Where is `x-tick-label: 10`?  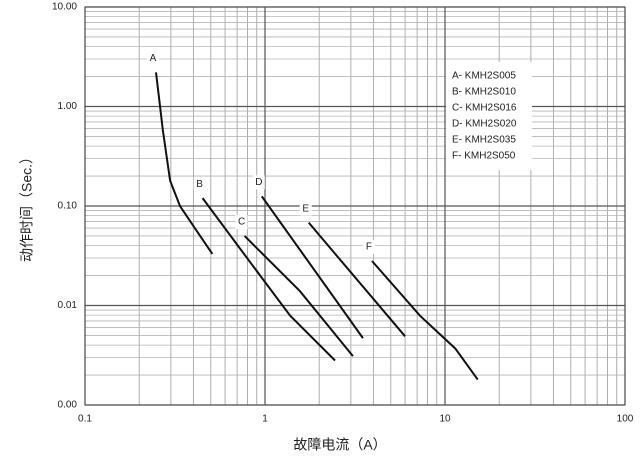
x-tick-label: 10 is located at coordinates (445, 419).